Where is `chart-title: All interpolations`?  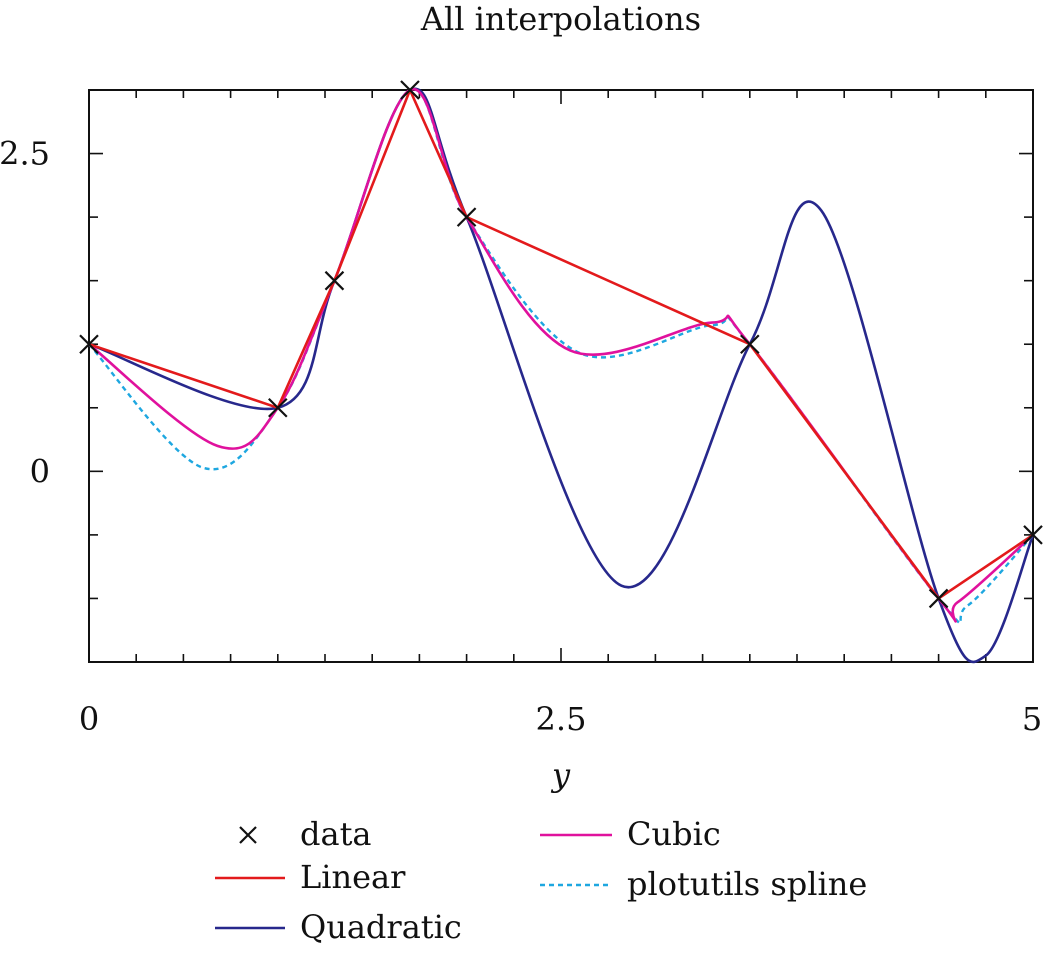 chart-title: All interpolations is located at coordinates (560, 19).